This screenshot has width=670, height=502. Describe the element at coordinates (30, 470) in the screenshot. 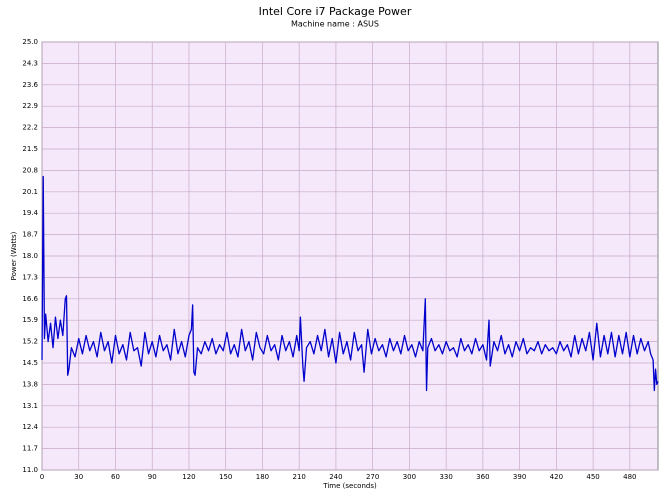

I see `y-tick-label: 11.0` at that location.